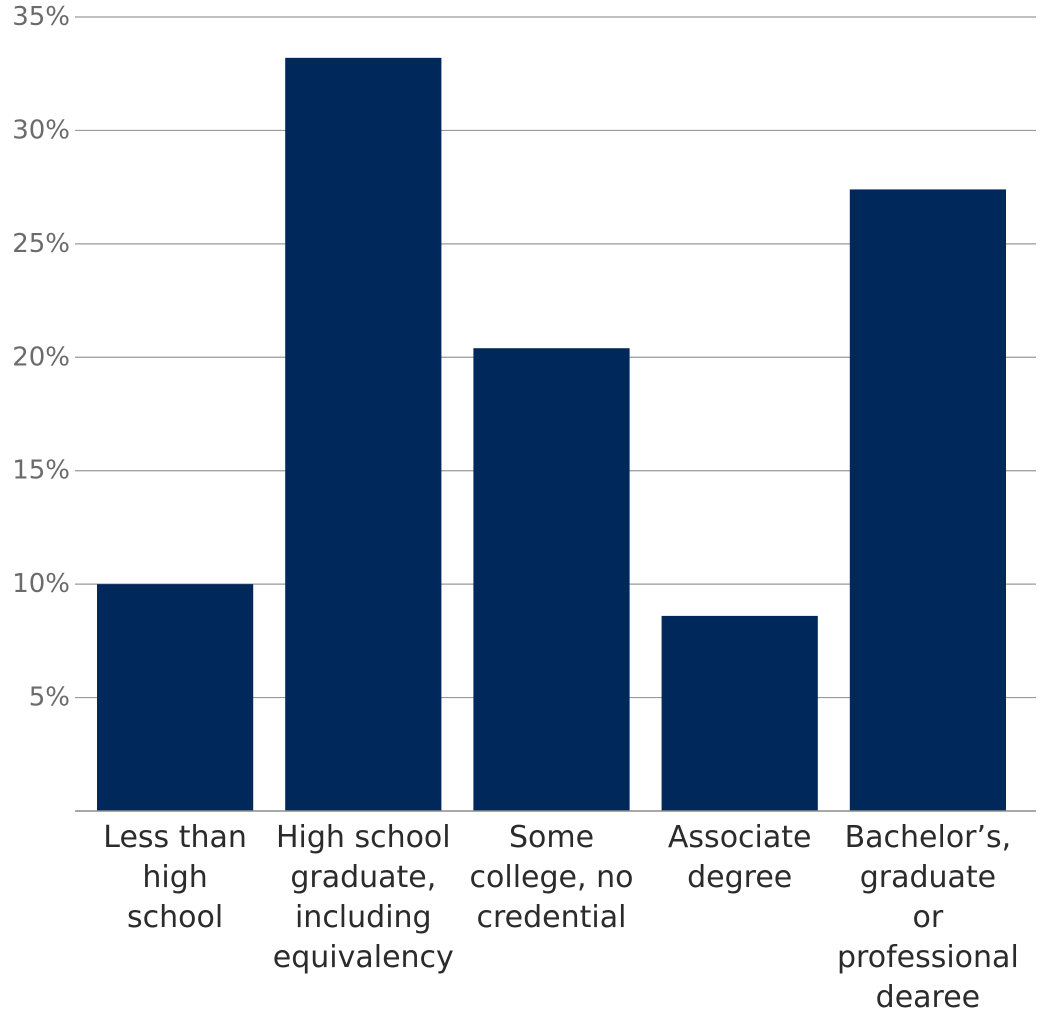  I want to click on x-category-label-line: school, so click(175, 917).